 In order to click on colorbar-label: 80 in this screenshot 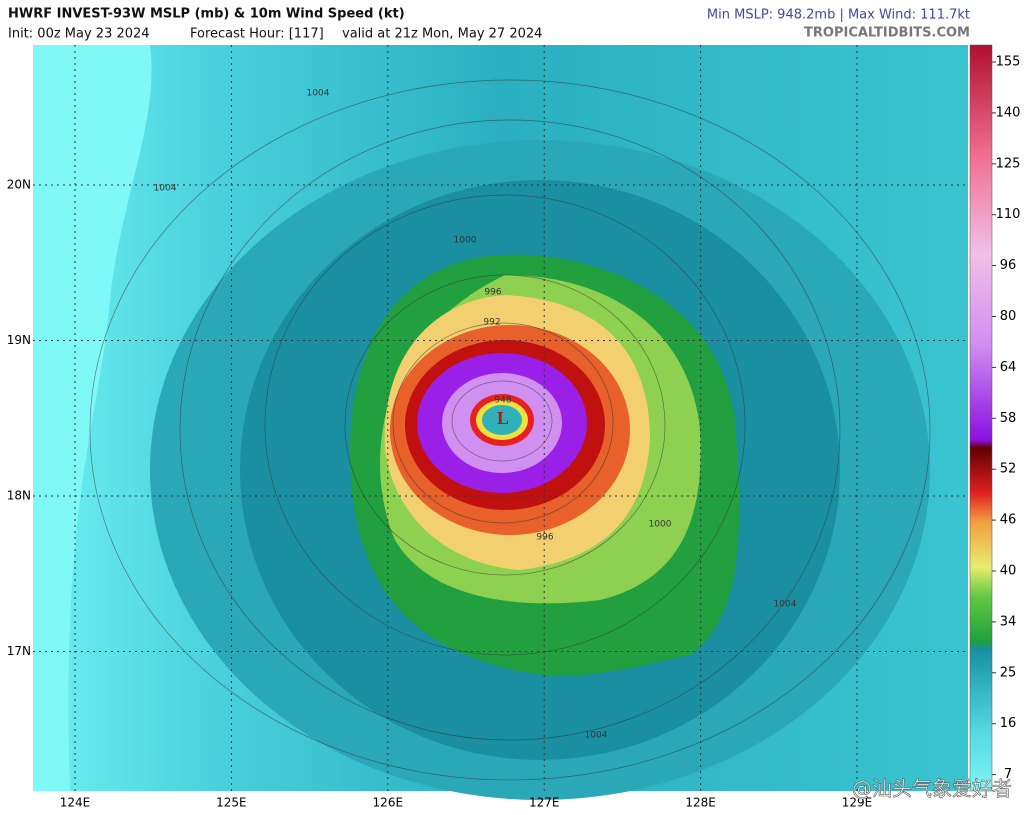, I will do `click(1008, 316)`.